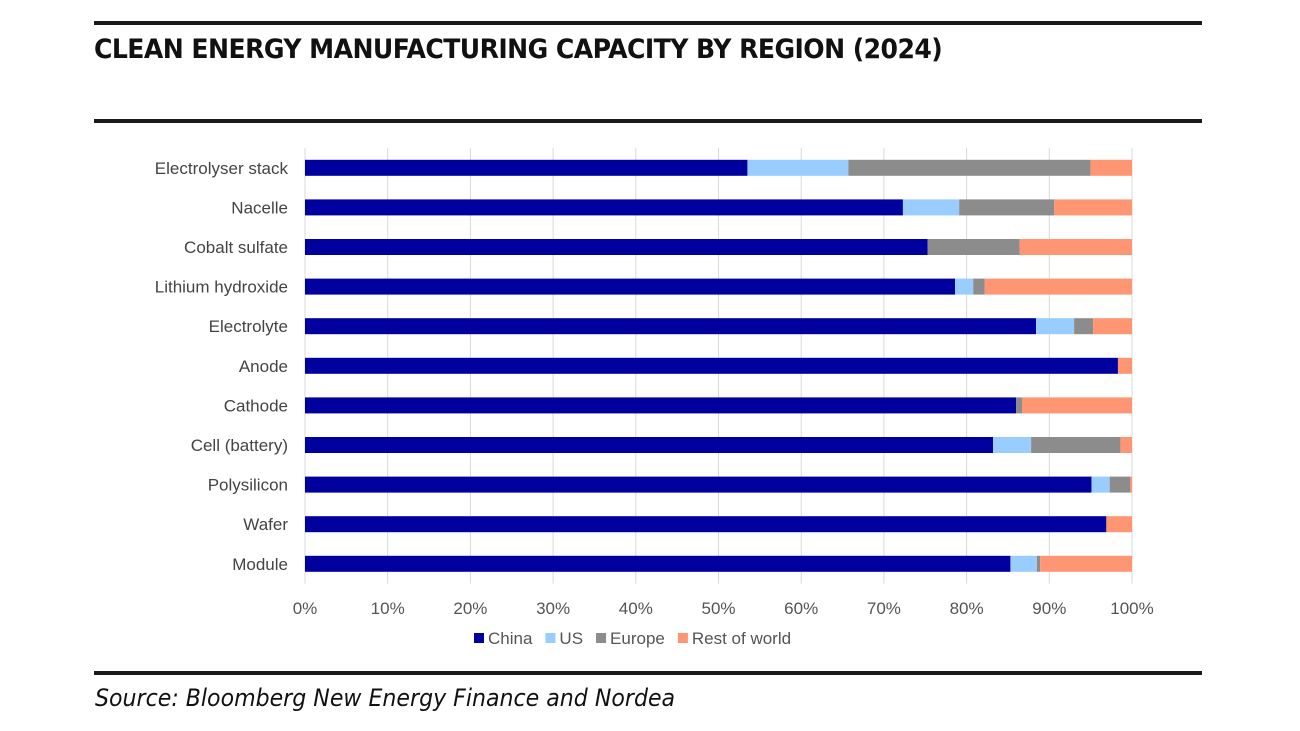 This screenshot has height=731, width=1300. What do you see at coordinates (305, 608) in the screenshot?
I see `x-tick-label: 0%` at bounding box center [305, 608].